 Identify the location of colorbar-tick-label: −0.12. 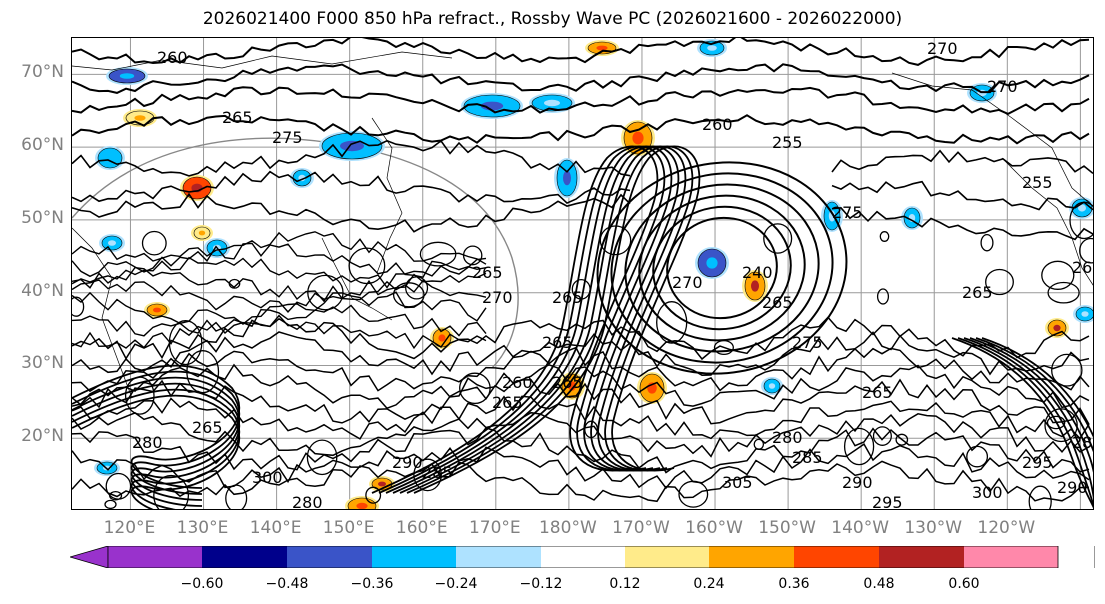
(541, 584).